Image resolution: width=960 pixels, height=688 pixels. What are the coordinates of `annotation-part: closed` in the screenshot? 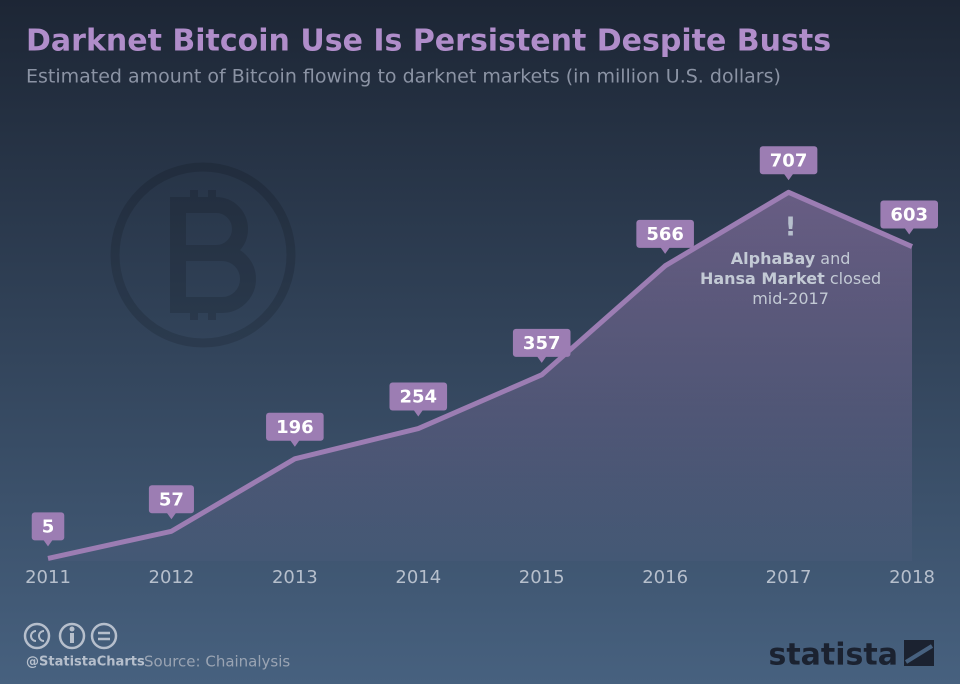 It's located at (853, 278).